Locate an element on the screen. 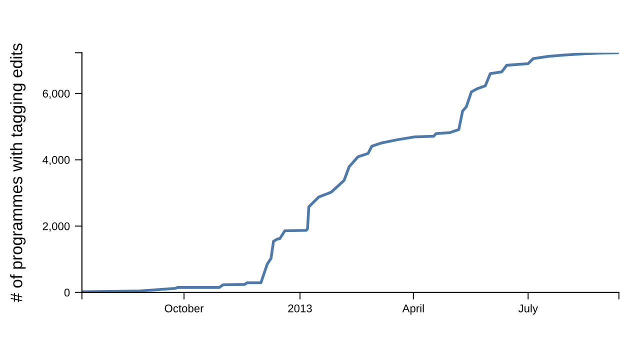 This screenshot has height=340, width=640. y-tick-label: 4,000 is located at coordinates (56, 161).